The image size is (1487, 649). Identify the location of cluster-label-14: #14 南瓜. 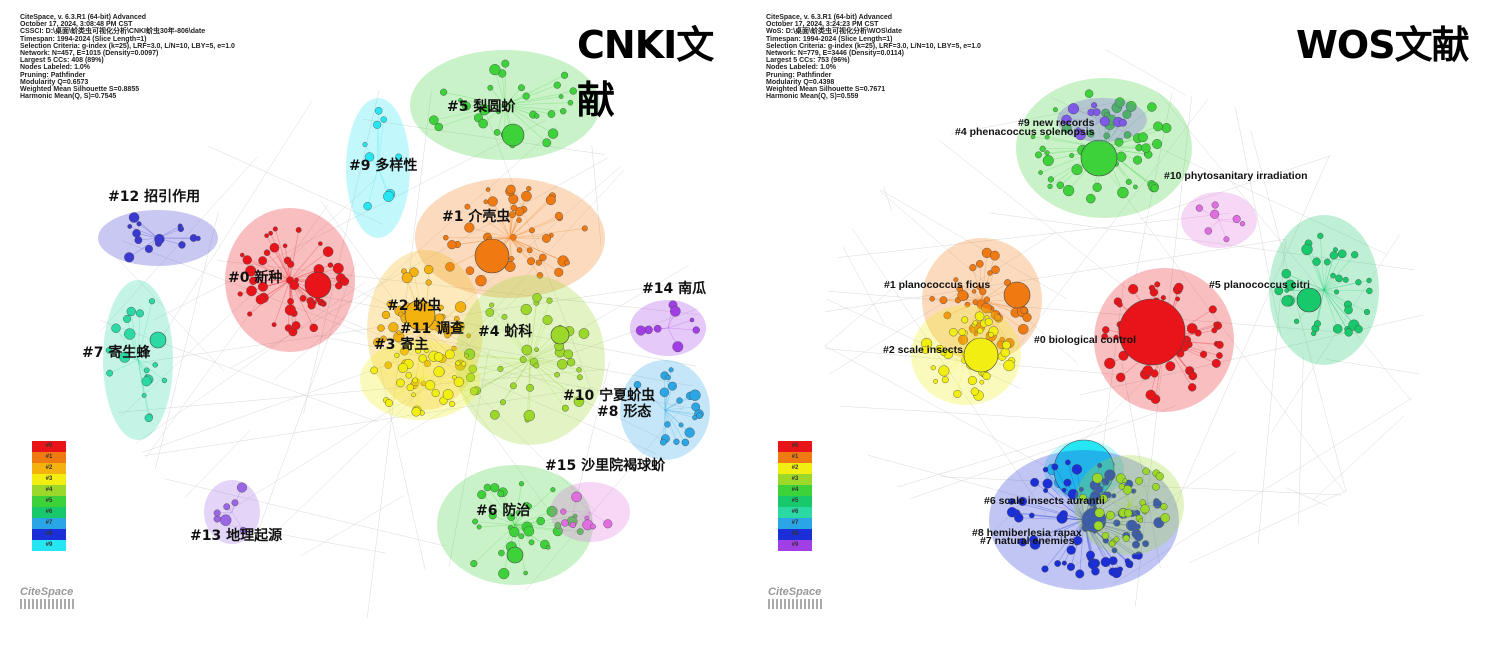
(674, 289).